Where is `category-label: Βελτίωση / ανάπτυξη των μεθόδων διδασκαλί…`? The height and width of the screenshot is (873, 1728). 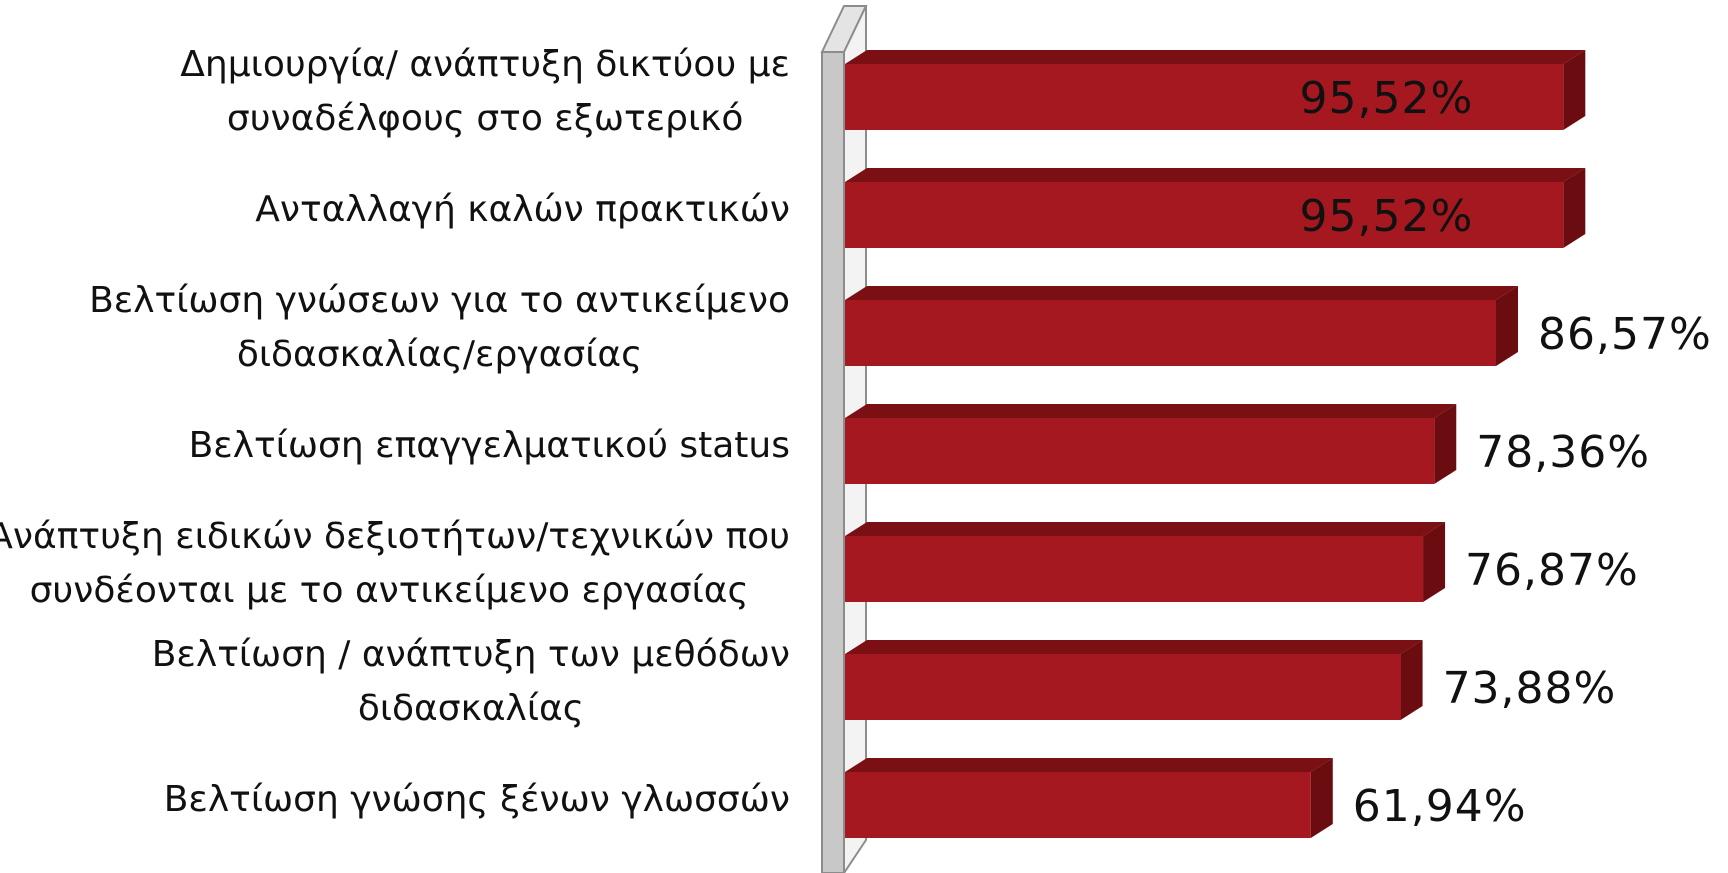 category-label: Βελτίωση / ανάπτυξη των μεθόδων διδασκαλί… is located at coordinates (471, 681).